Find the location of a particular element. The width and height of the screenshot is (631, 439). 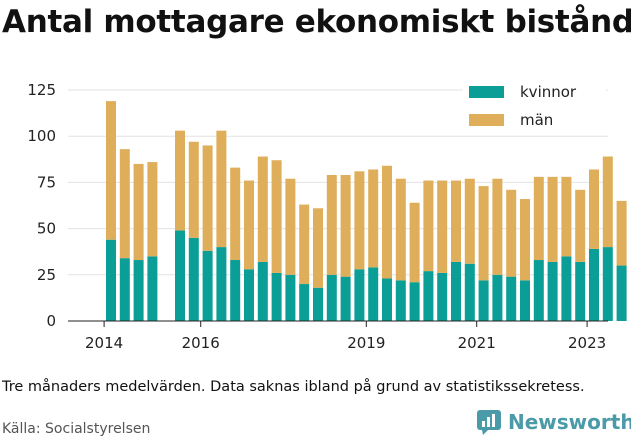

legend-label-man: män is located at coordinates (536, 120).